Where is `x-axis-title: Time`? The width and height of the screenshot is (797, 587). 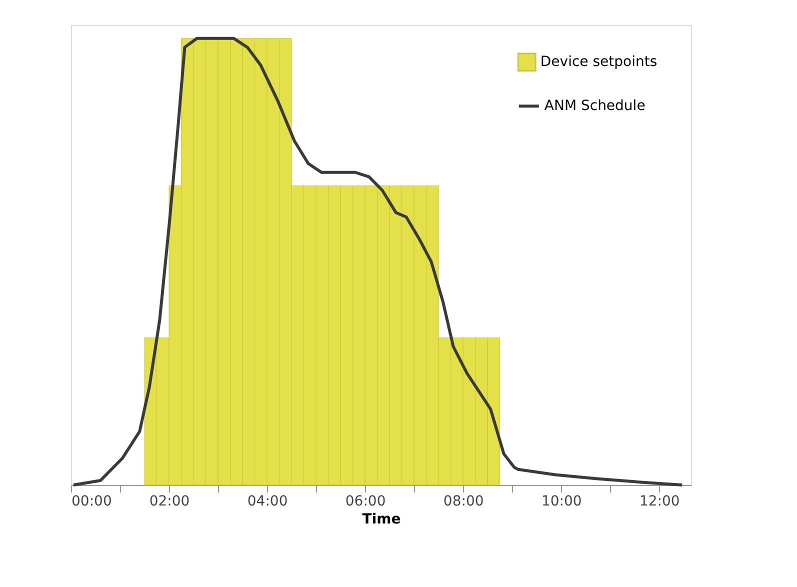
x-axis-title: Time is located at coordinates (381, 520).